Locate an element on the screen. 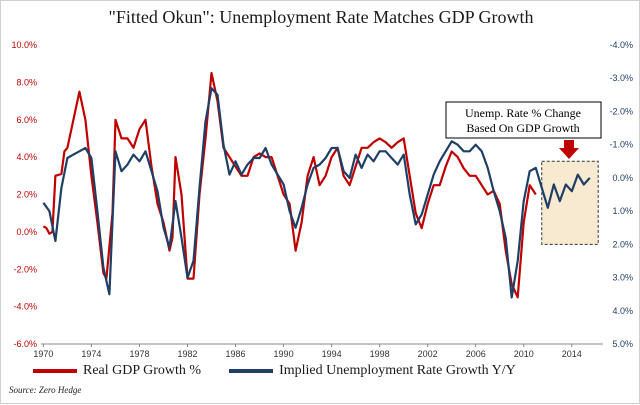  y-left-tick-label: 2.0% is located at coordinates (26, 195).